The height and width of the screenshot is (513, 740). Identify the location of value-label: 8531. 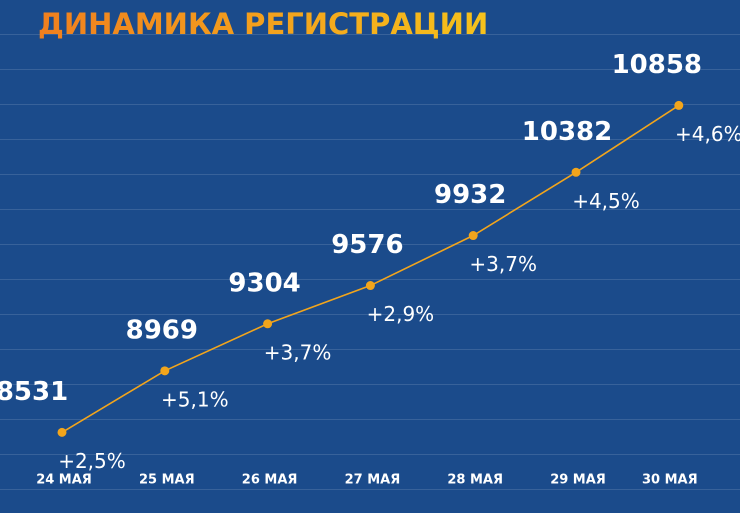
(34, 392).